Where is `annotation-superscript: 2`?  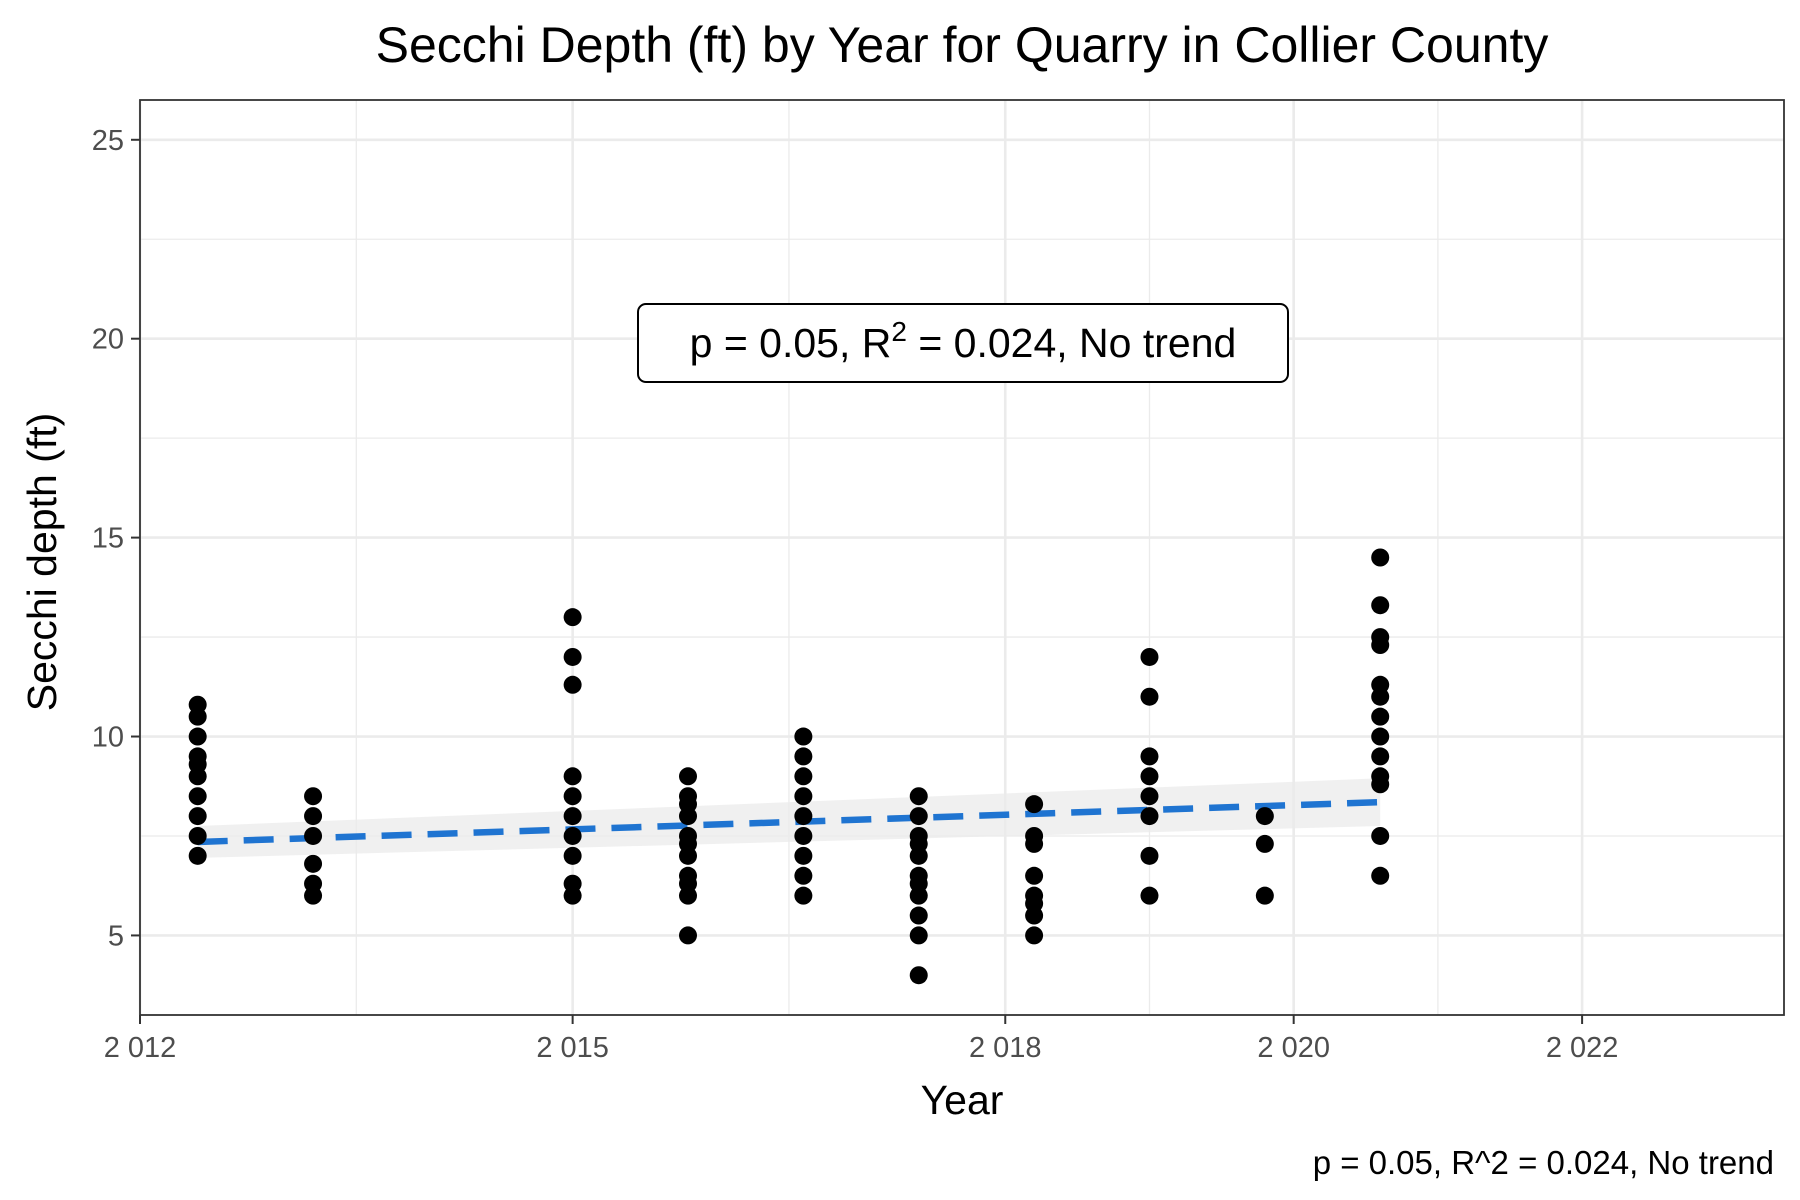 annotation-superscript: 2 is located at coordinates (899, 331).